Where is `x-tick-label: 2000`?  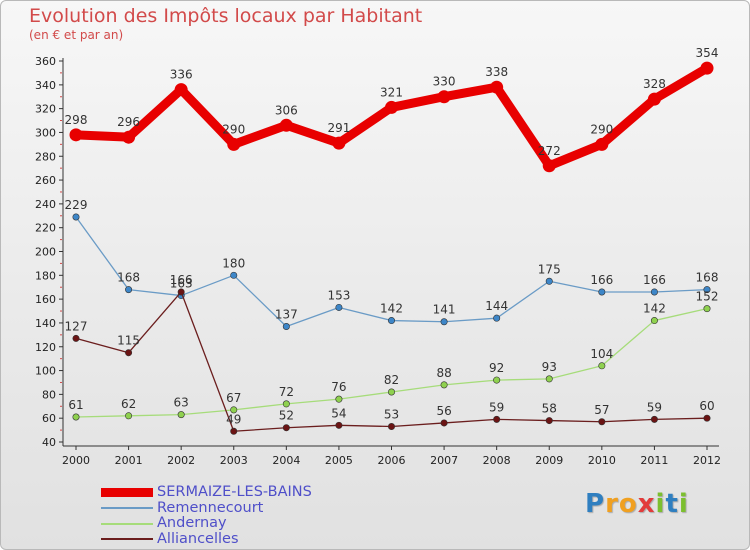
x-tick-label: 2000 is located at coordinates (76, 460).